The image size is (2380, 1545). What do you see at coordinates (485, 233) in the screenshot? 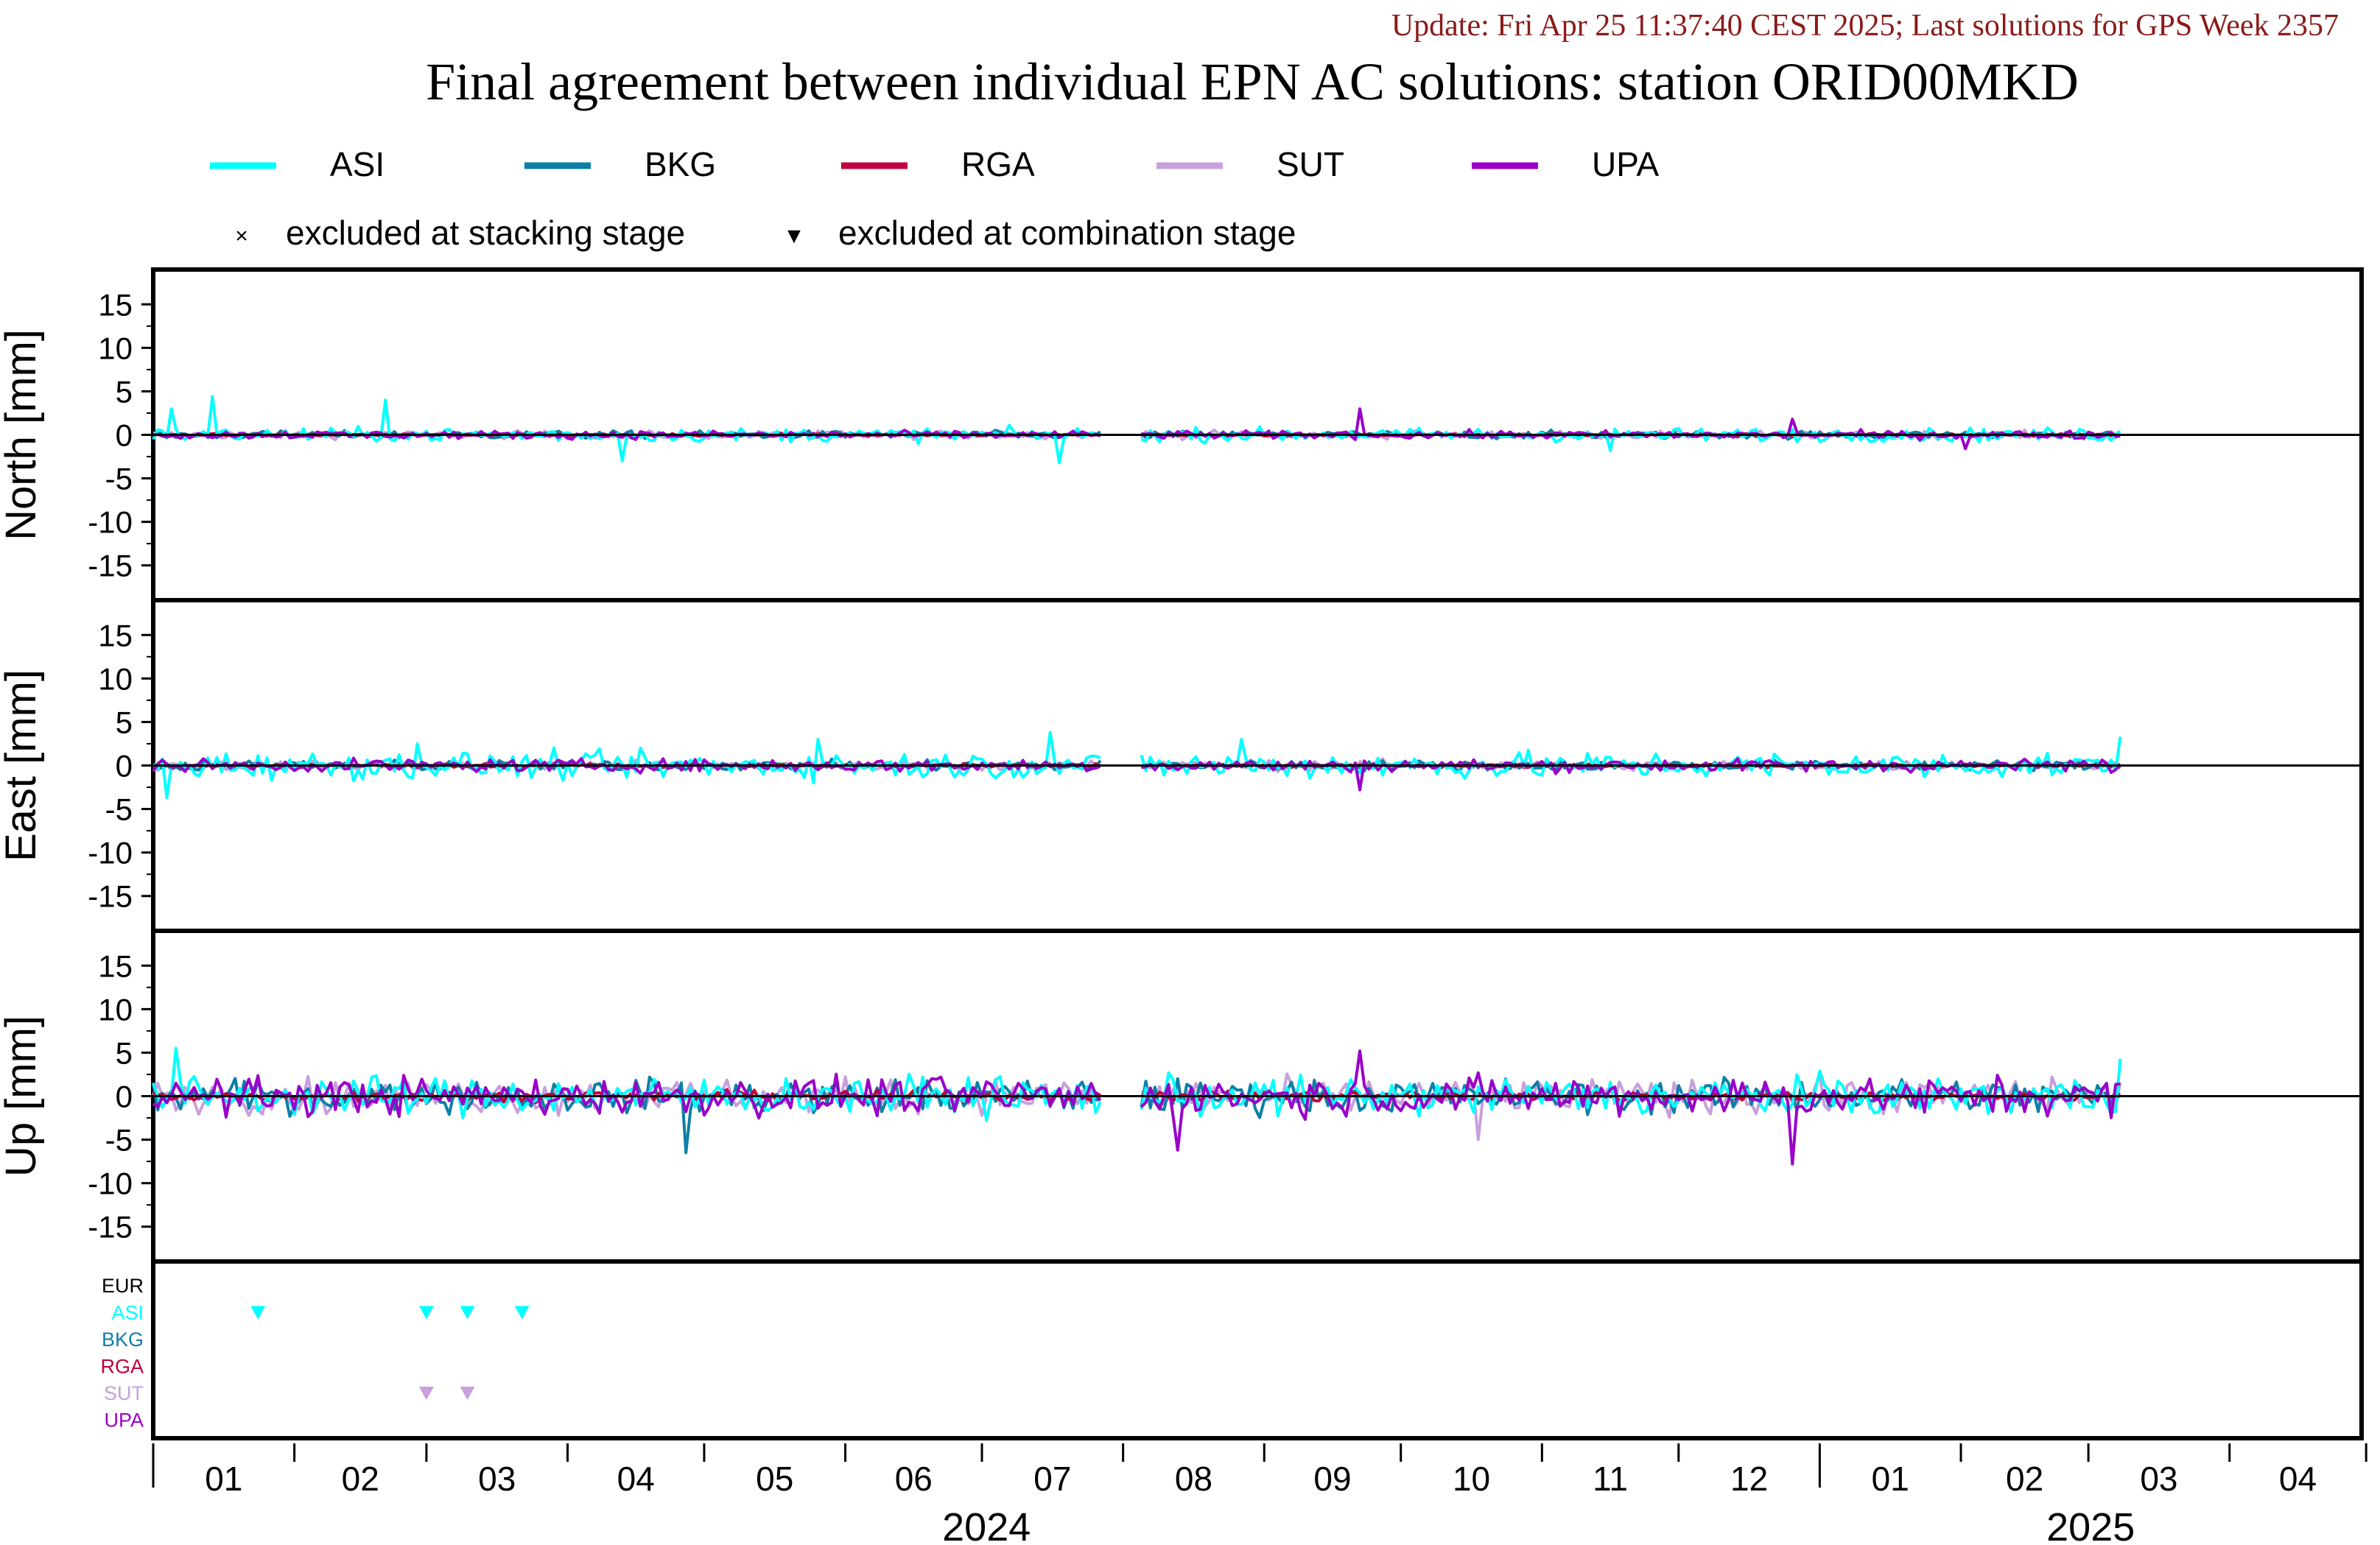
I see `legend-marker-label: excluded at stacking stage` at bounding box center [485, 233].